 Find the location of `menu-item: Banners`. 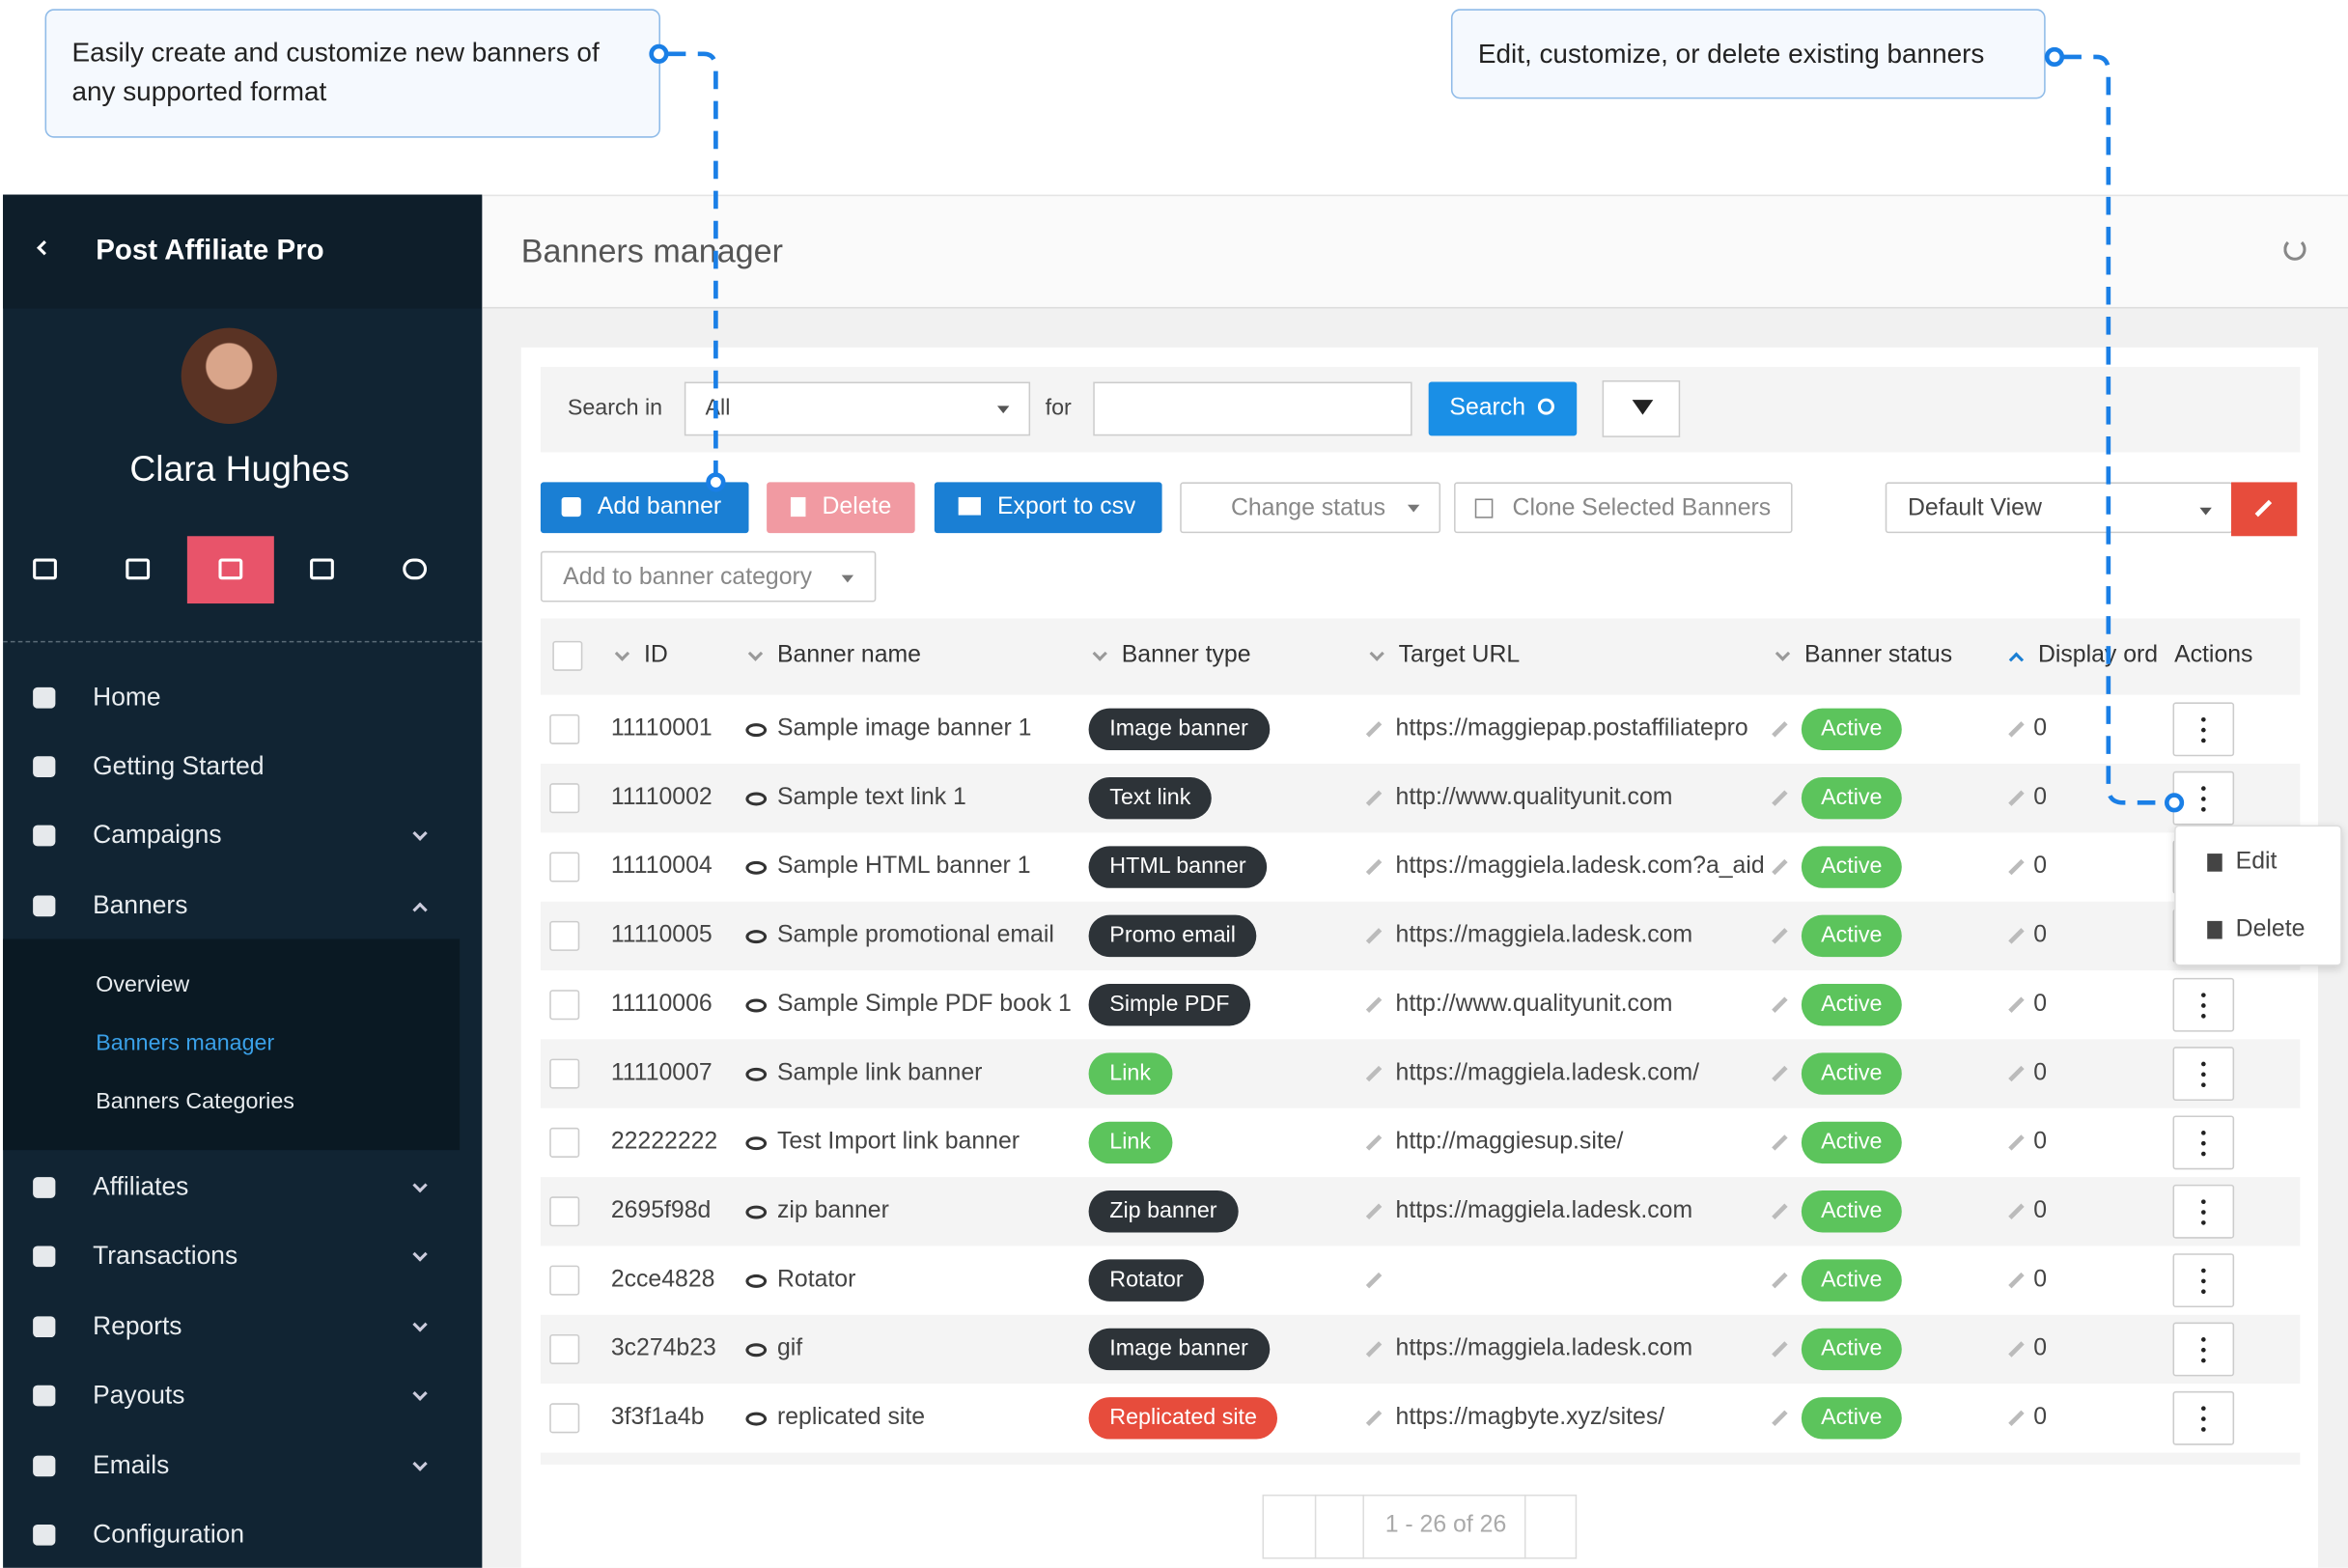

menu-item: Banners is located at coordinates (140, 905).